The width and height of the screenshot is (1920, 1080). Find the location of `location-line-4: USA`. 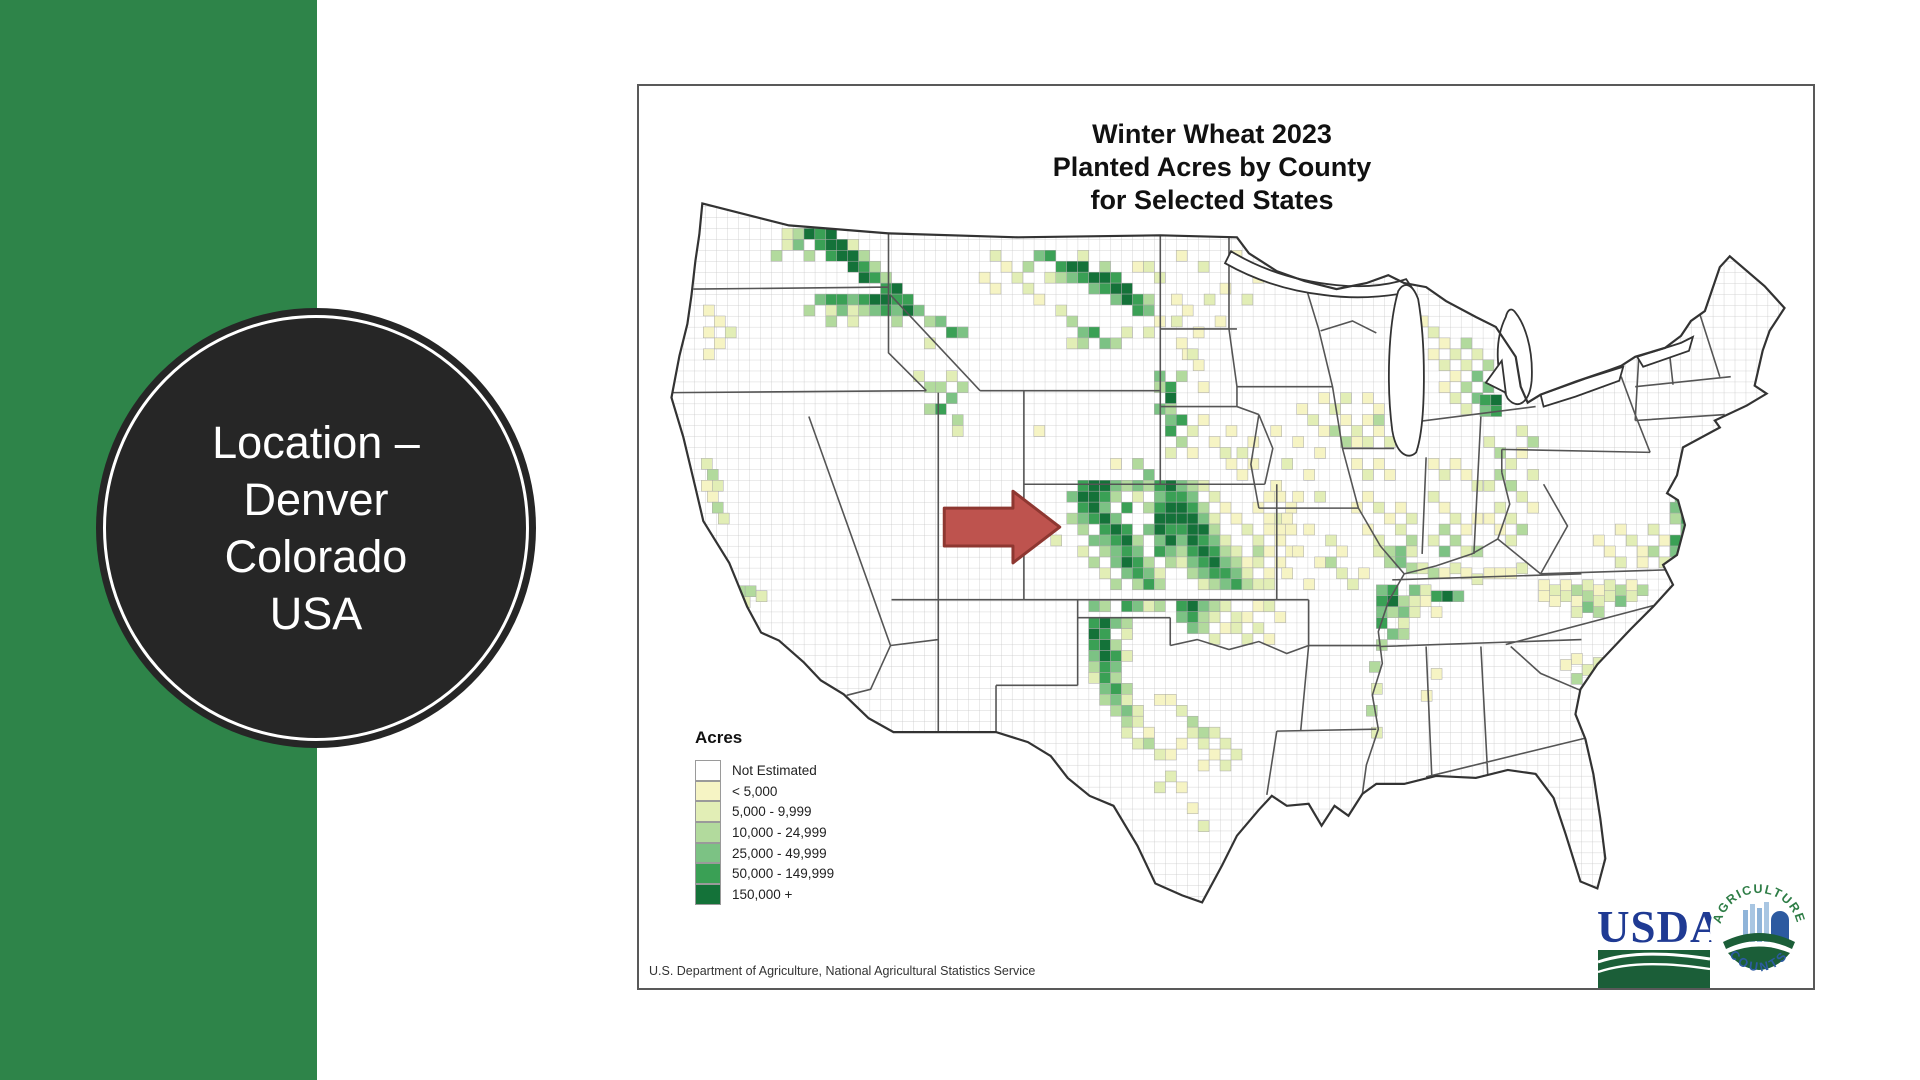

location-line-4: USA is located at coordinates (316, 614).